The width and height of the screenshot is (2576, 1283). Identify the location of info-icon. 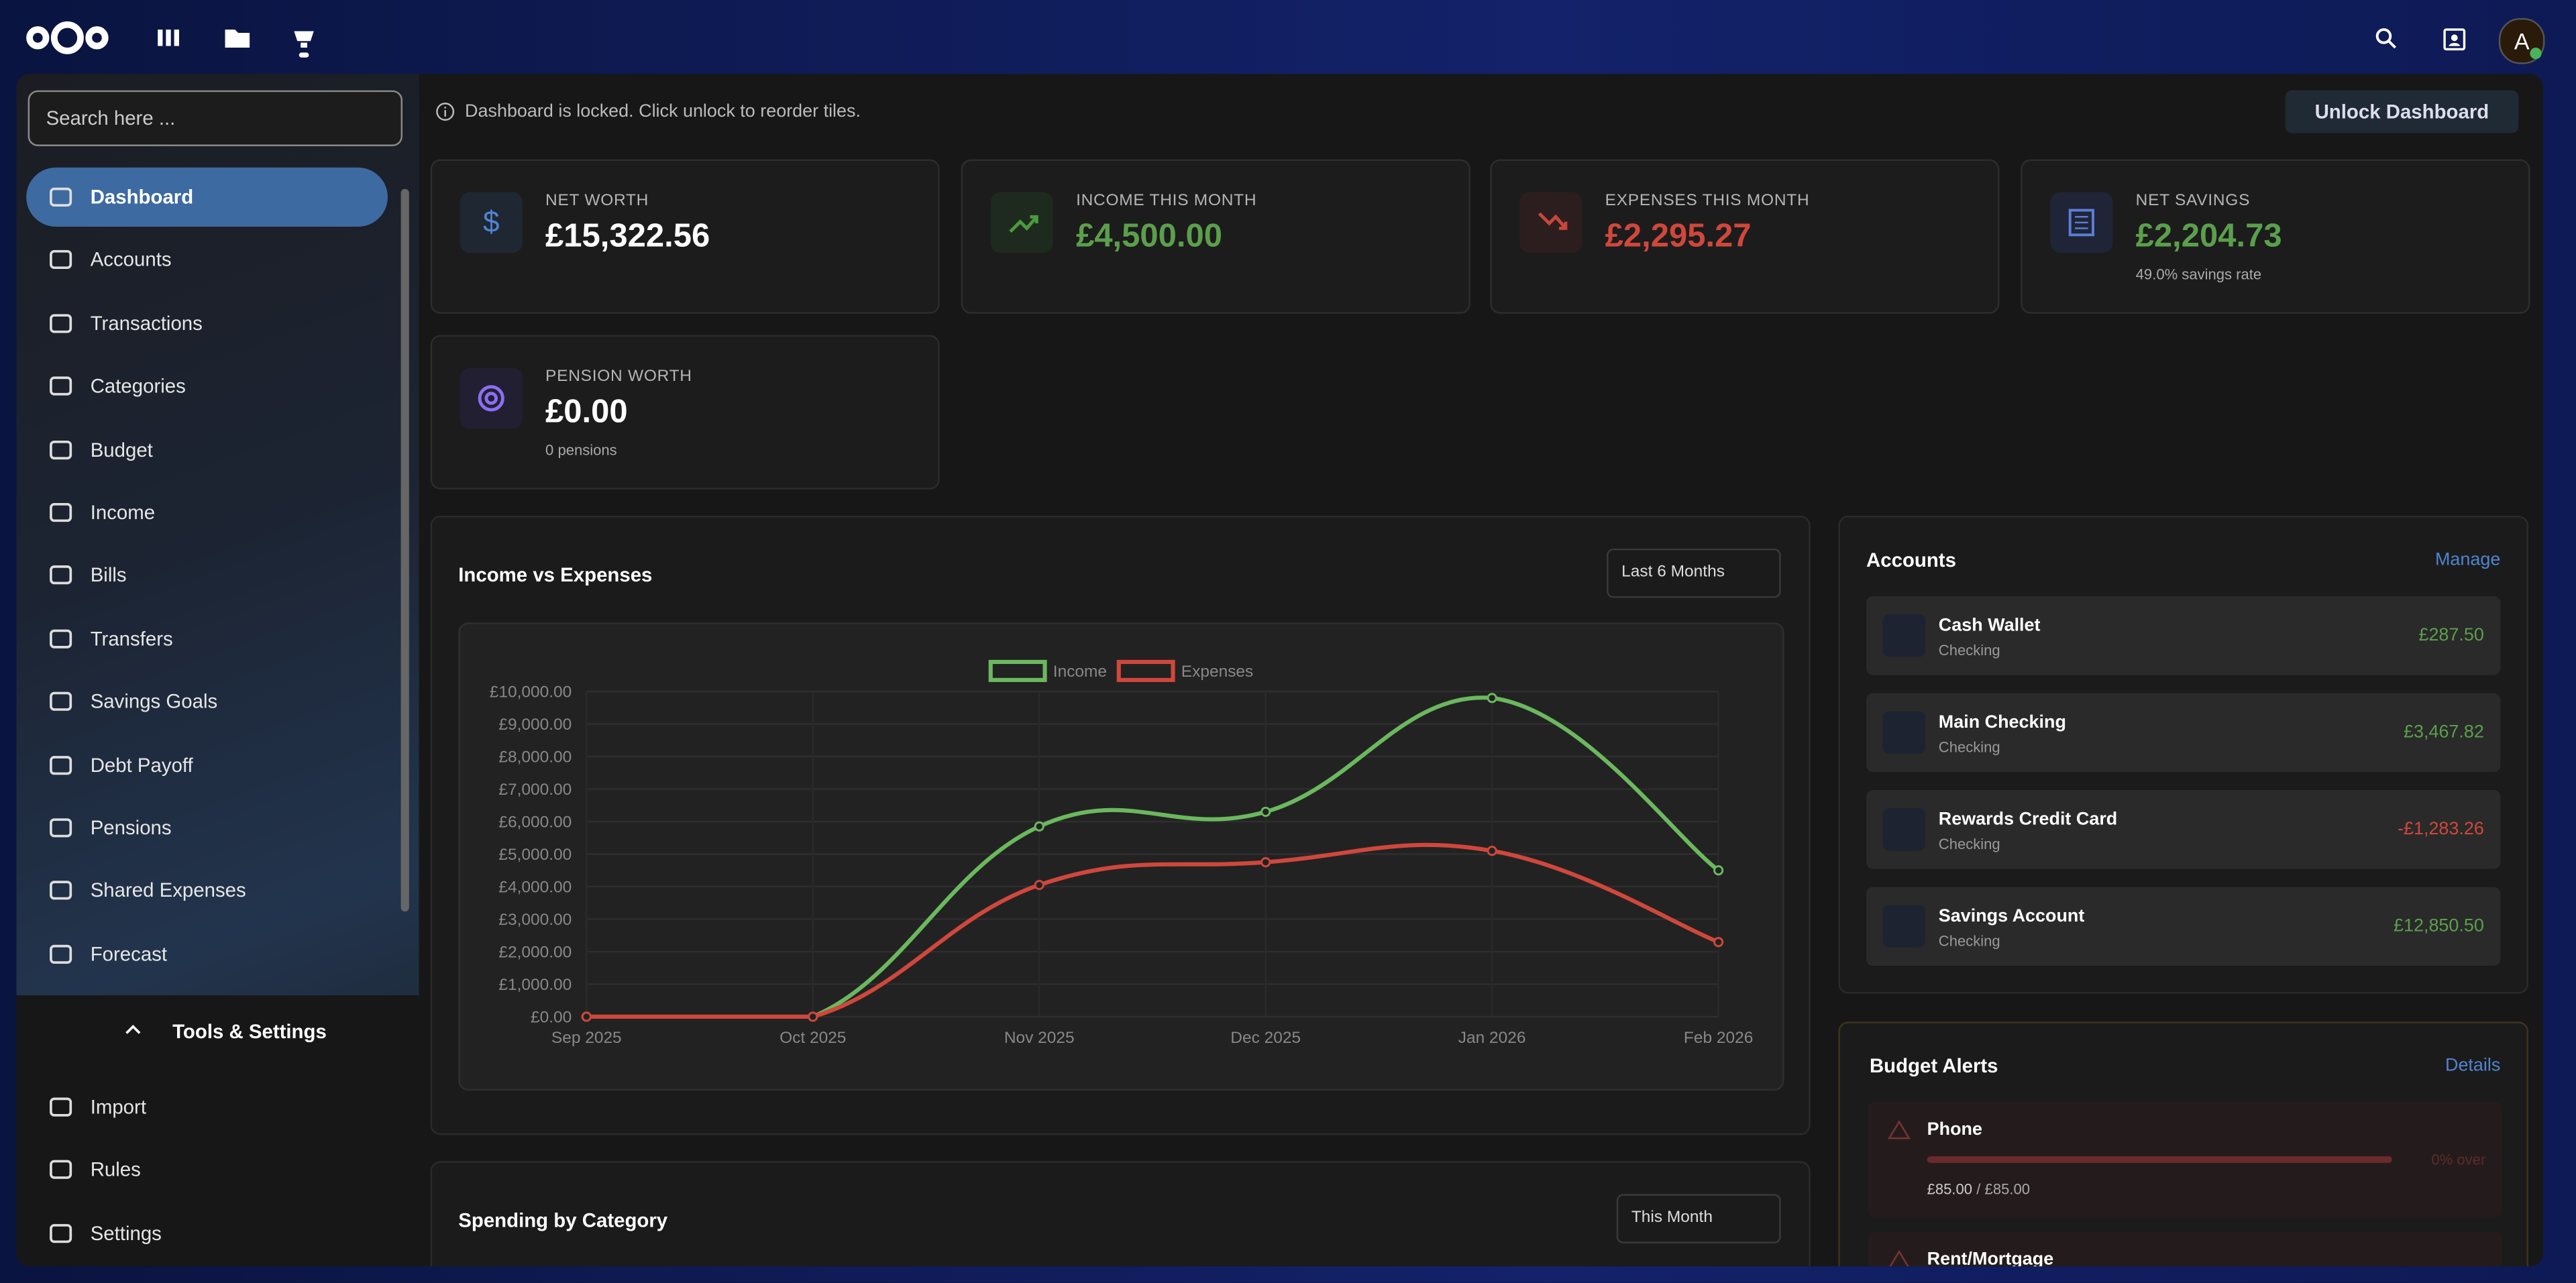
(445, 112).